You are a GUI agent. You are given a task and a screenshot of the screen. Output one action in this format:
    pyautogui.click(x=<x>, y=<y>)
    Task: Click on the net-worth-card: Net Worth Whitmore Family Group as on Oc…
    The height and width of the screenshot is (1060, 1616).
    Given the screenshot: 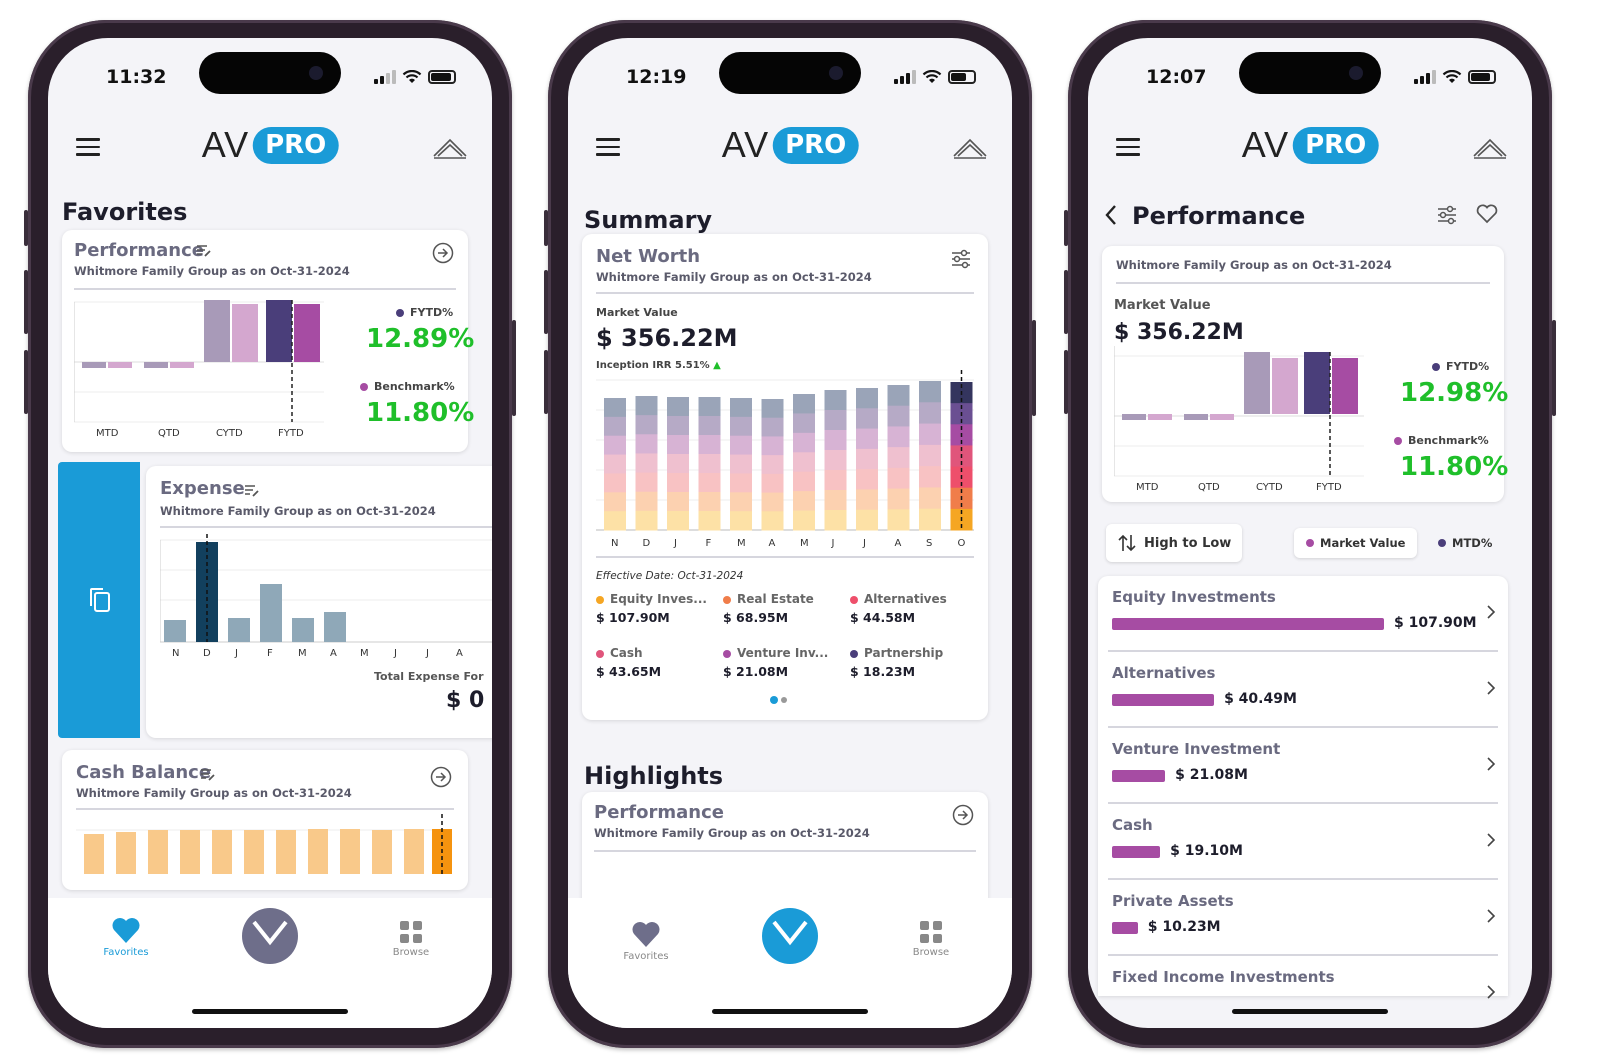 What is the action you would take?
    pyautogui.click(x=785, y=477)
    